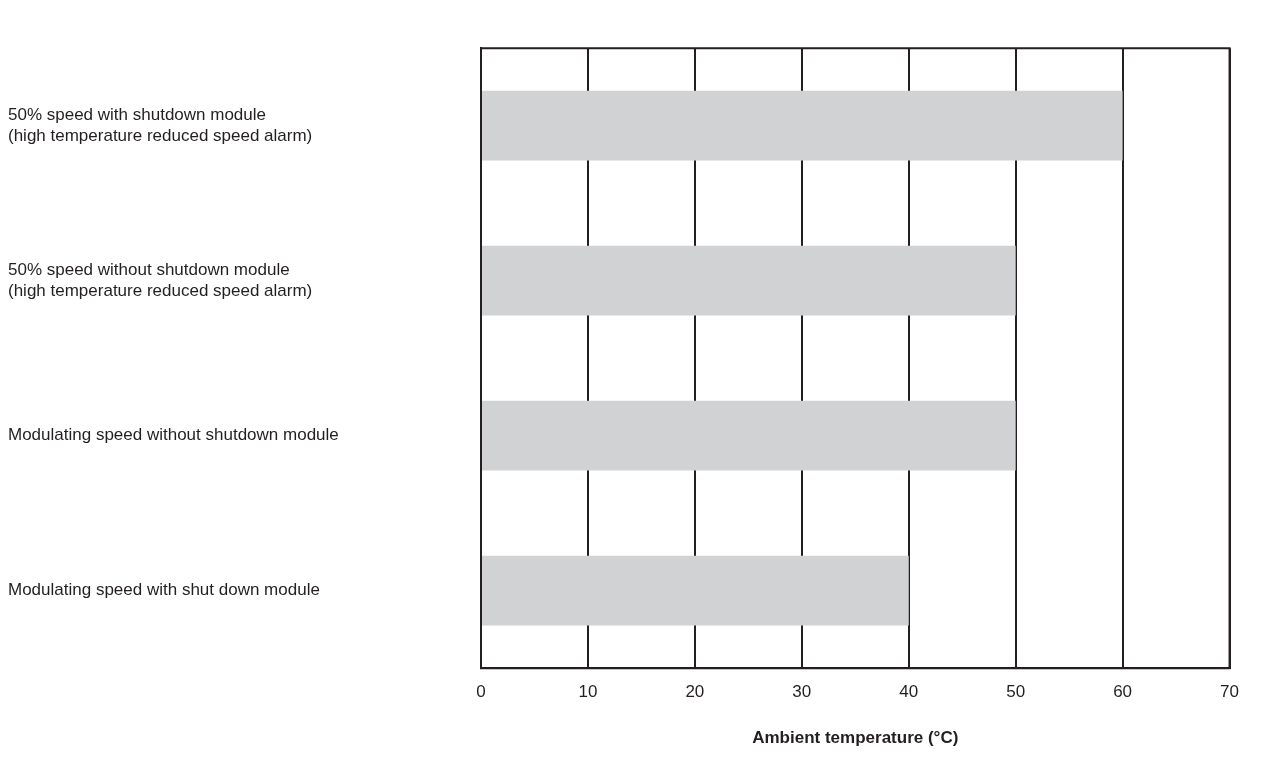 This screenshot has height=769, width=1261. I want to click on x-axis-title: Ambient temperature (°C), so click(855, 738).